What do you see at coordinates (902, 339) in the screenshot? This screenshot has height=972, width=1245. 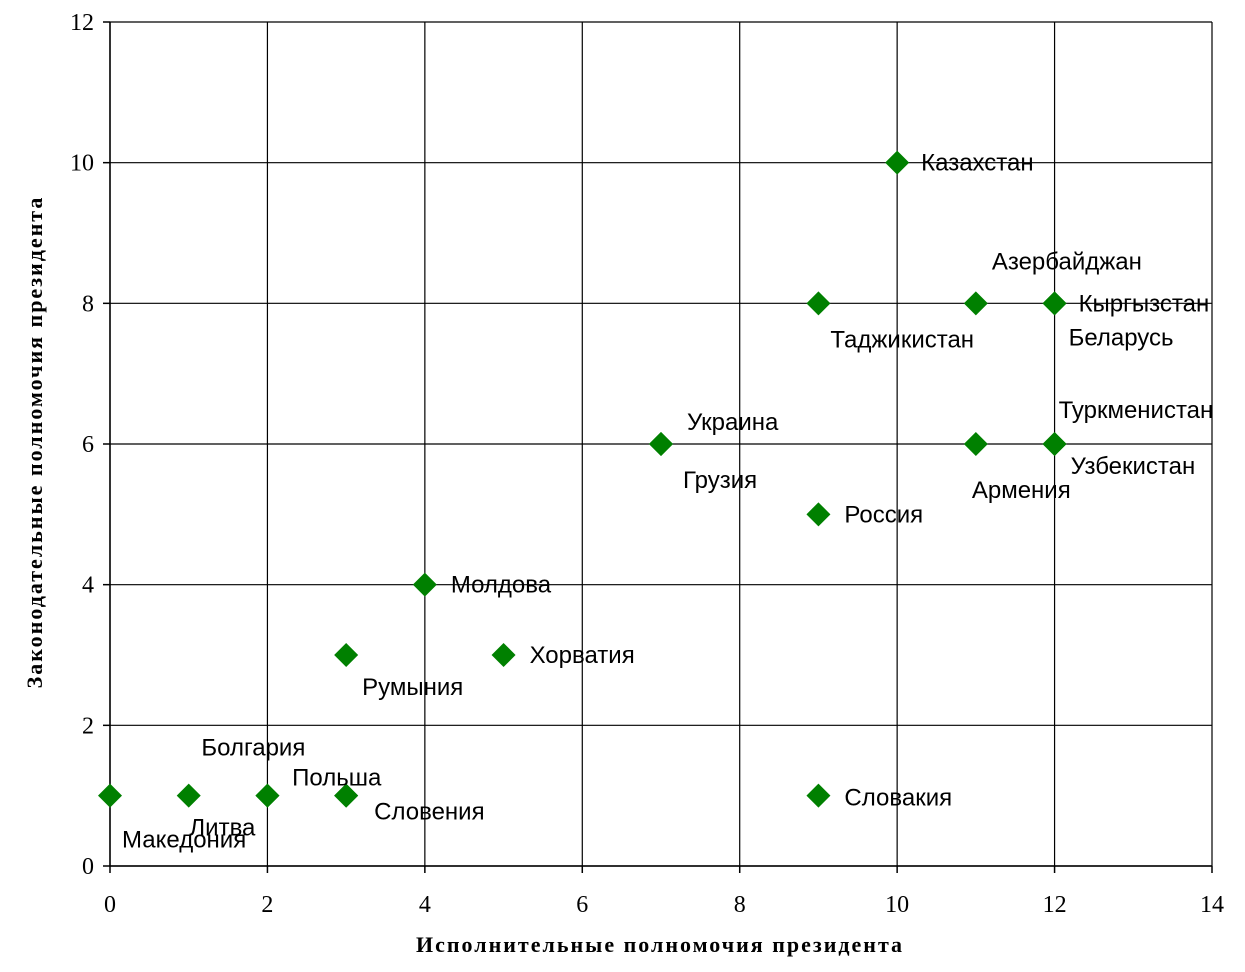 I see `data-point-label: Таджикистан` at bounding box center [902, 339].